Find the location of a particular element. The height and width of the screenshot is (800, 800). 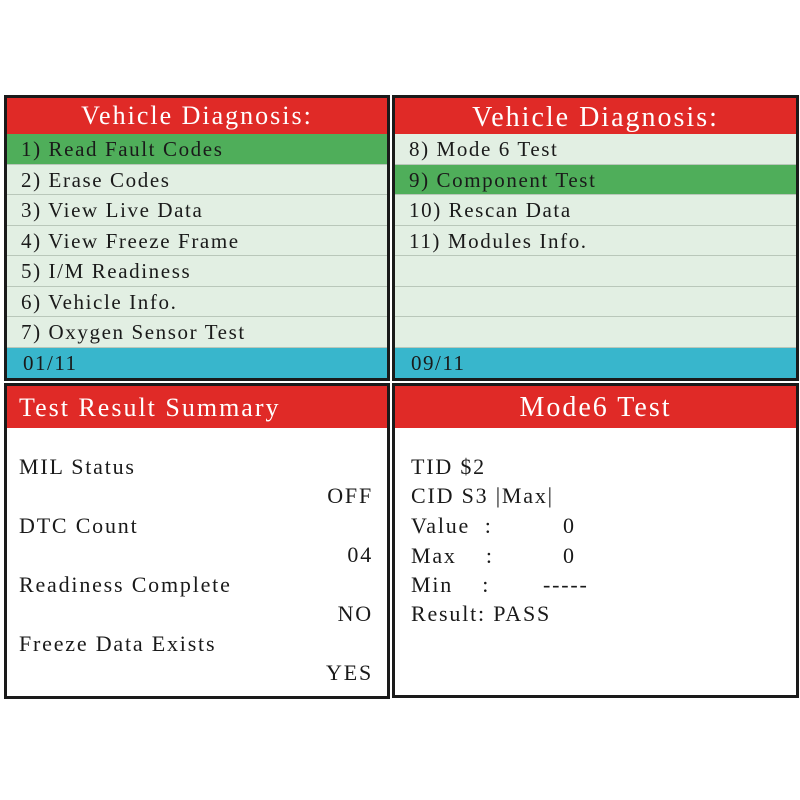

field-value: ----- is located at coordinates (566, 584).